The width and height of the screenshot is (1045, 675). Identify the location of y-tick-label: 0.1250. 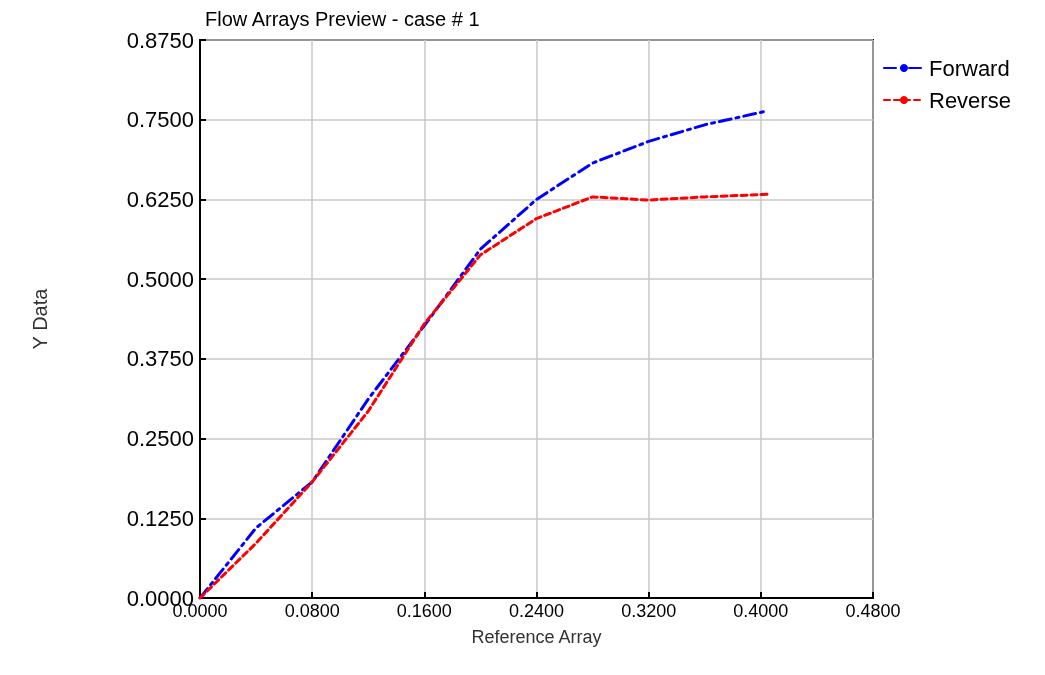
(160, 518).